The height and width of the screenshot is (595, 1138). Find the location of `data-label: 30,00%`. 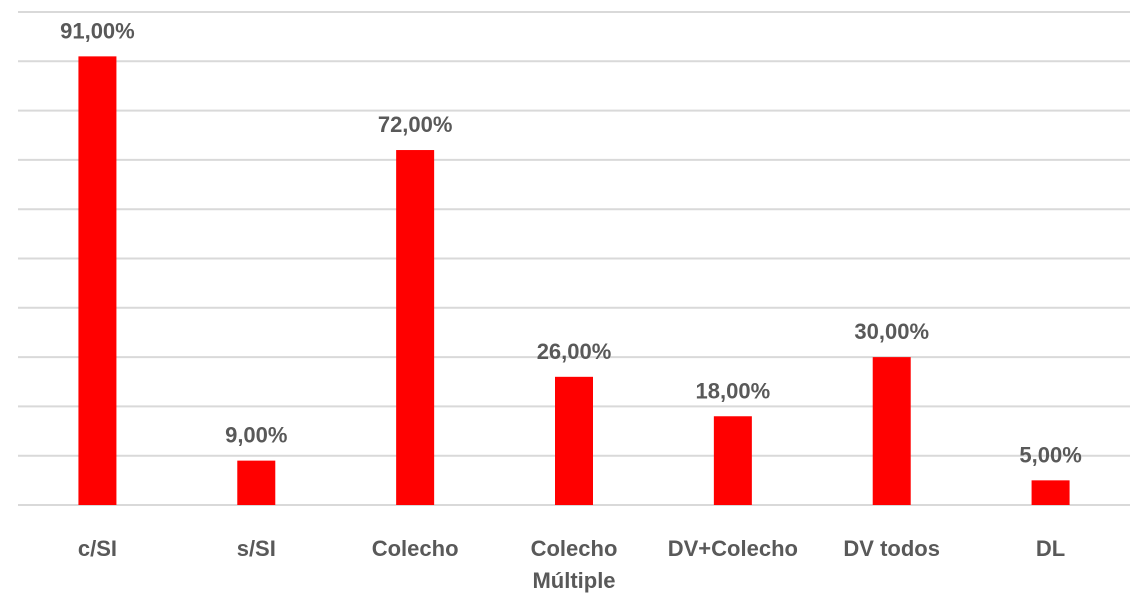

data-label: 30,00% is located at coordinates (891, 331).